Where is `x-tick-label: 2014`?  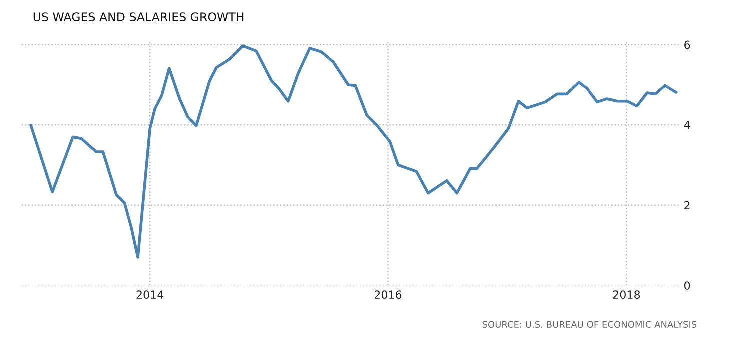
x-tick-label: 2014 is located at coordinates (150, 295).